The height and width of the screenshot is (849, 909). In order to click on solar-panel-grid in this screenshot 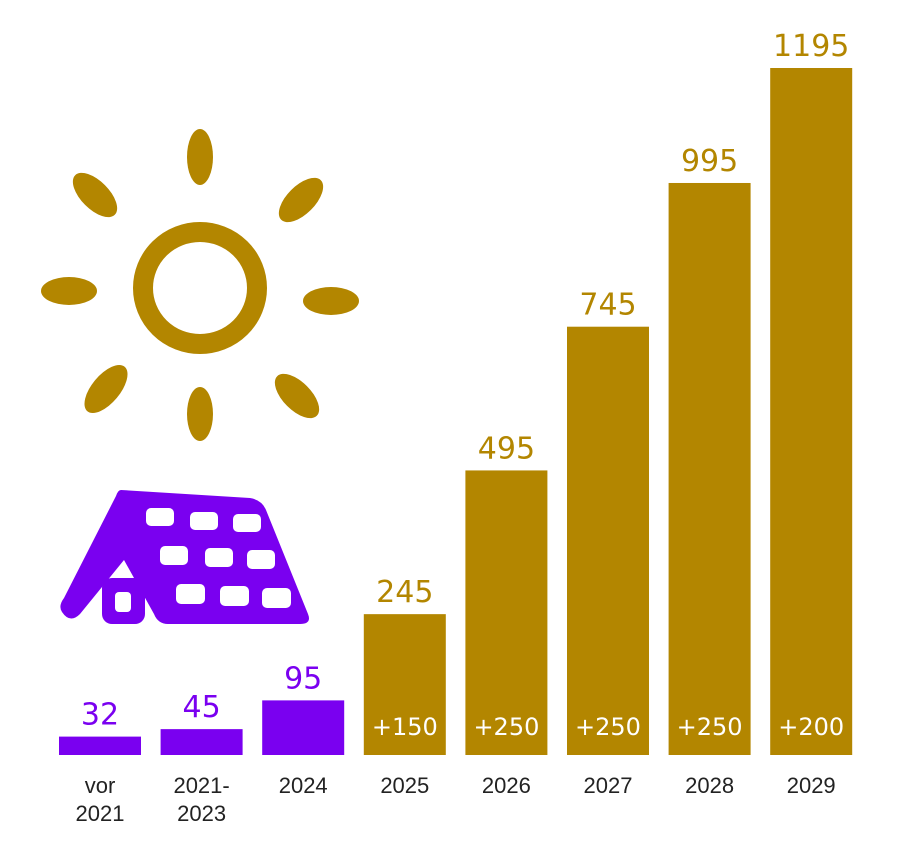, I will do `click(218, 558)`.